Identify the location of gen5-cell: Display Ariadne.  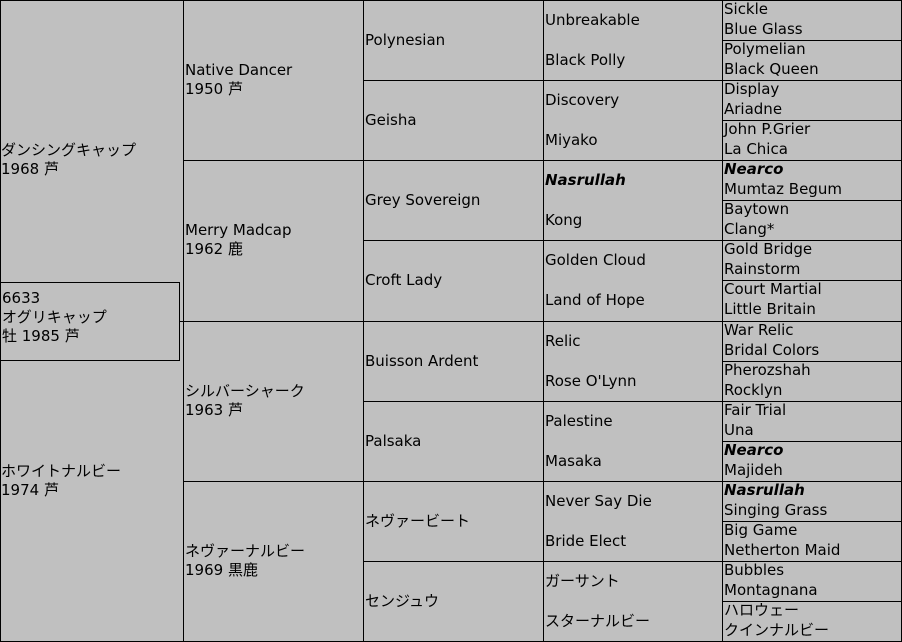
(812, 100).